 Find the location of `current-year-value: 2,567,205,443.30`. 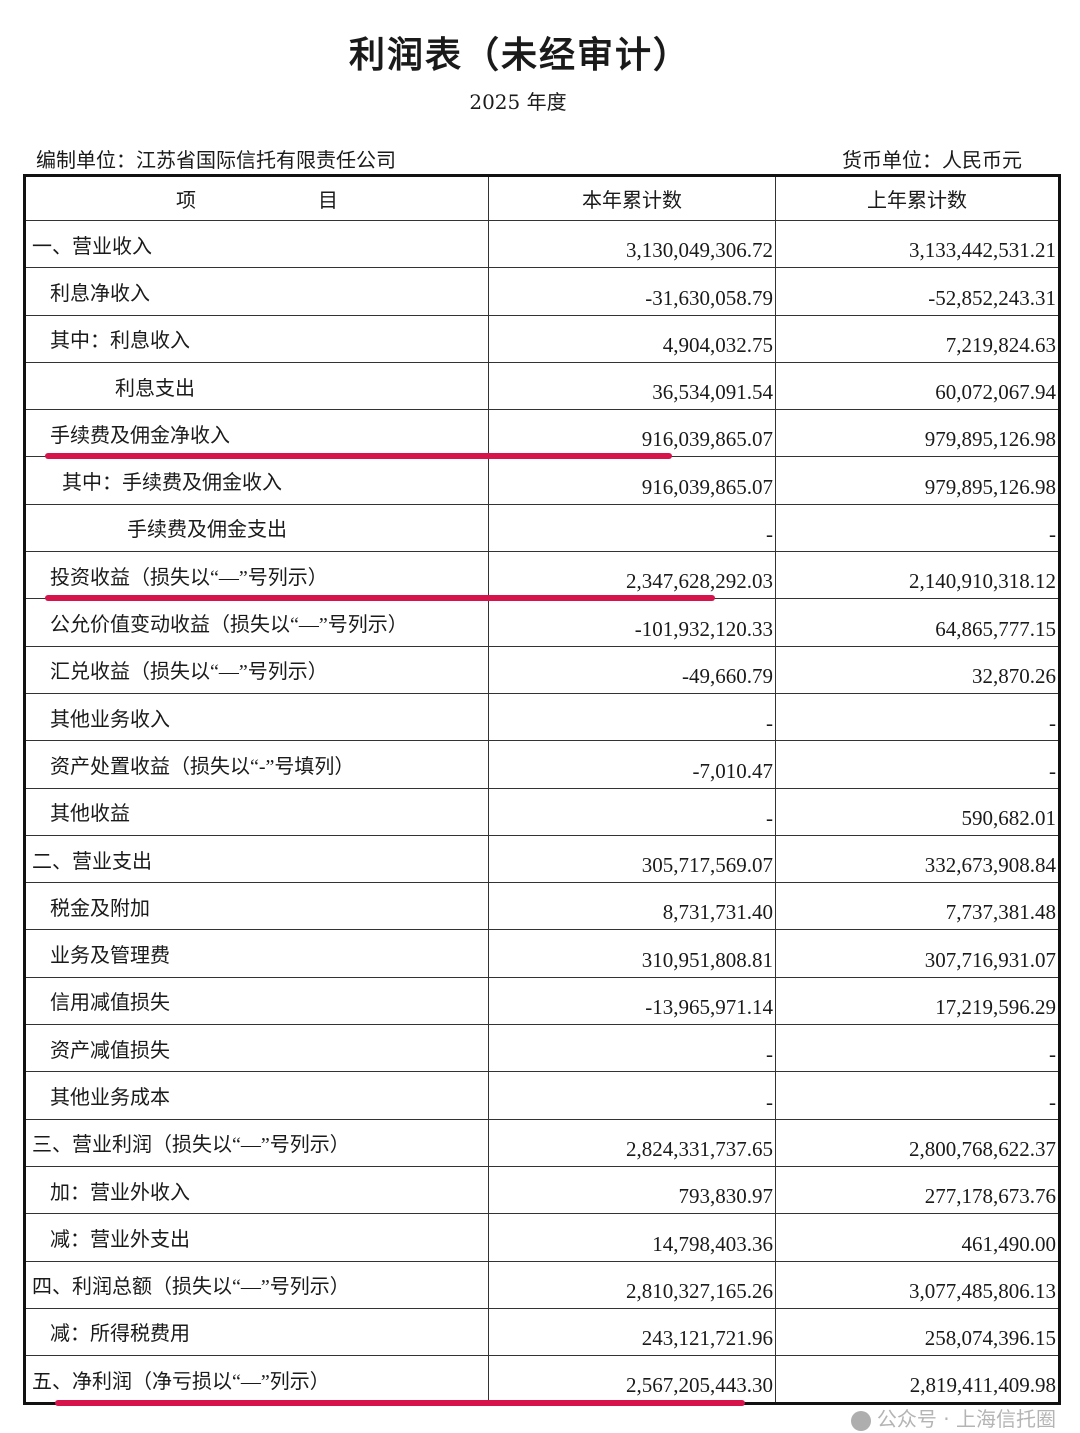

current-year-value: 2,567,205,443.30 is located at coordinates (632, 1380).